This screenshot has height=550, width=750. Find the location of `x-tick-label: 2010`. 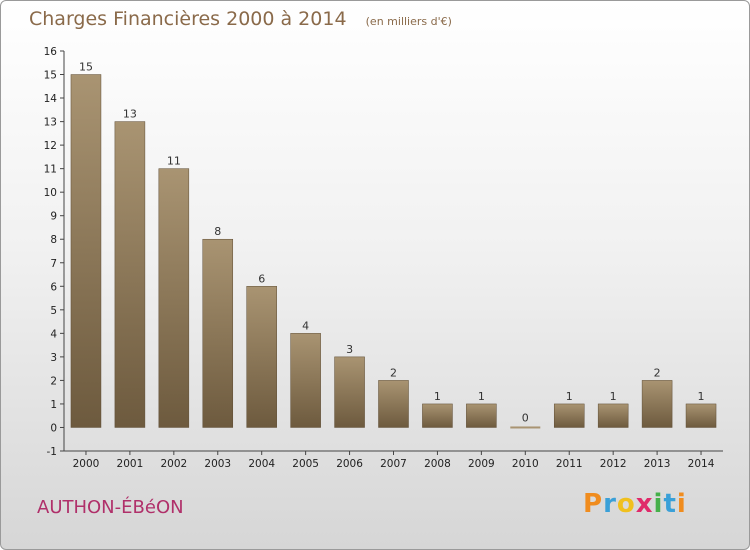

x-tick-label: 2010 is located at coordinates (525, 464).